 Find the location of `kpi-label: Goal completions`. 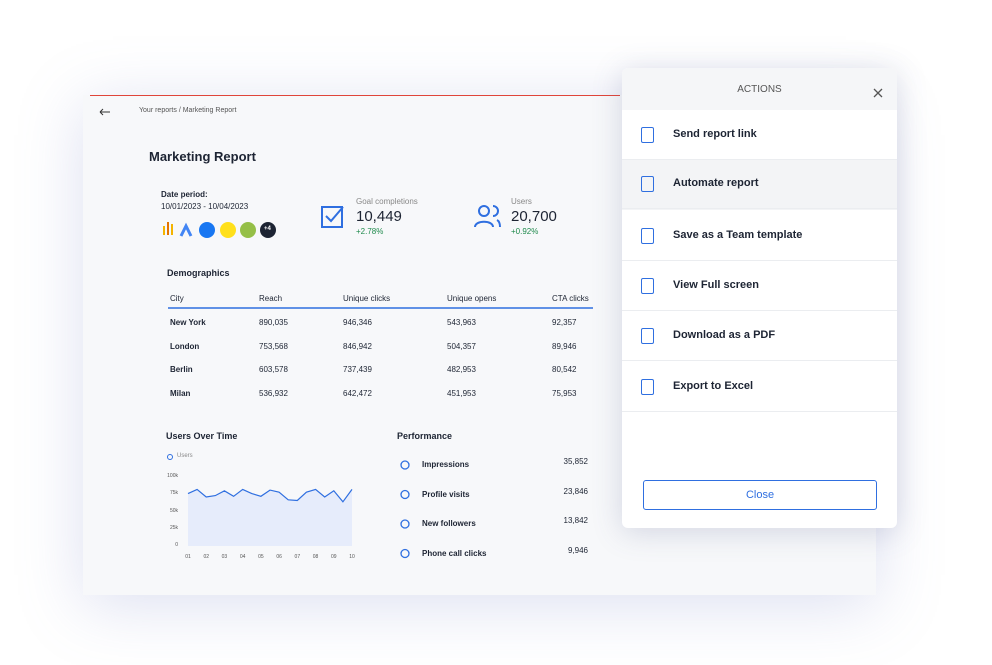

kpi-label: Goal completions is located at coordinates (387, 201).